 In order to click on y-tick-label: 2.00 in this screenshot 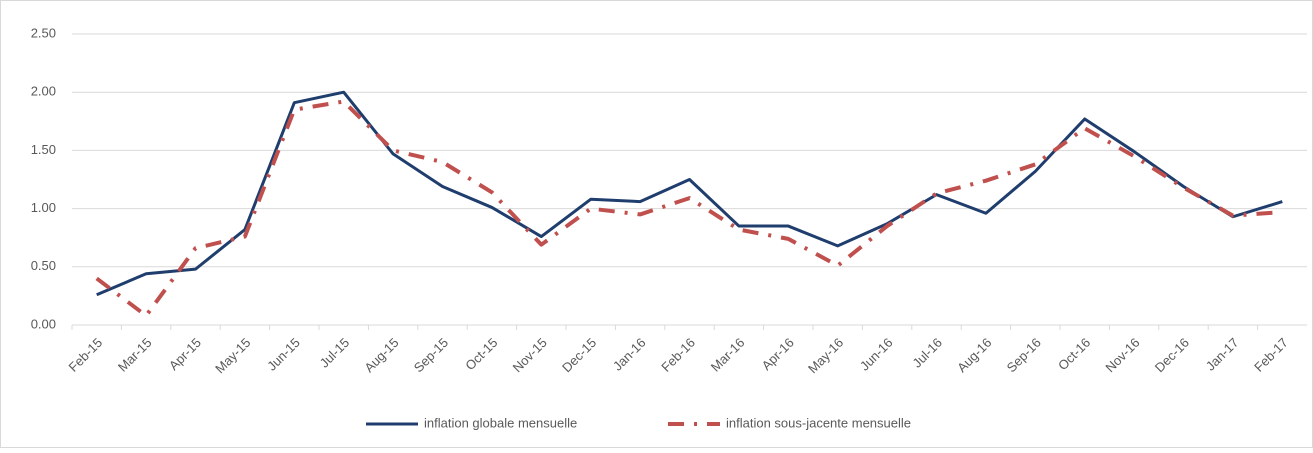, I will do `click(43, 91)`.